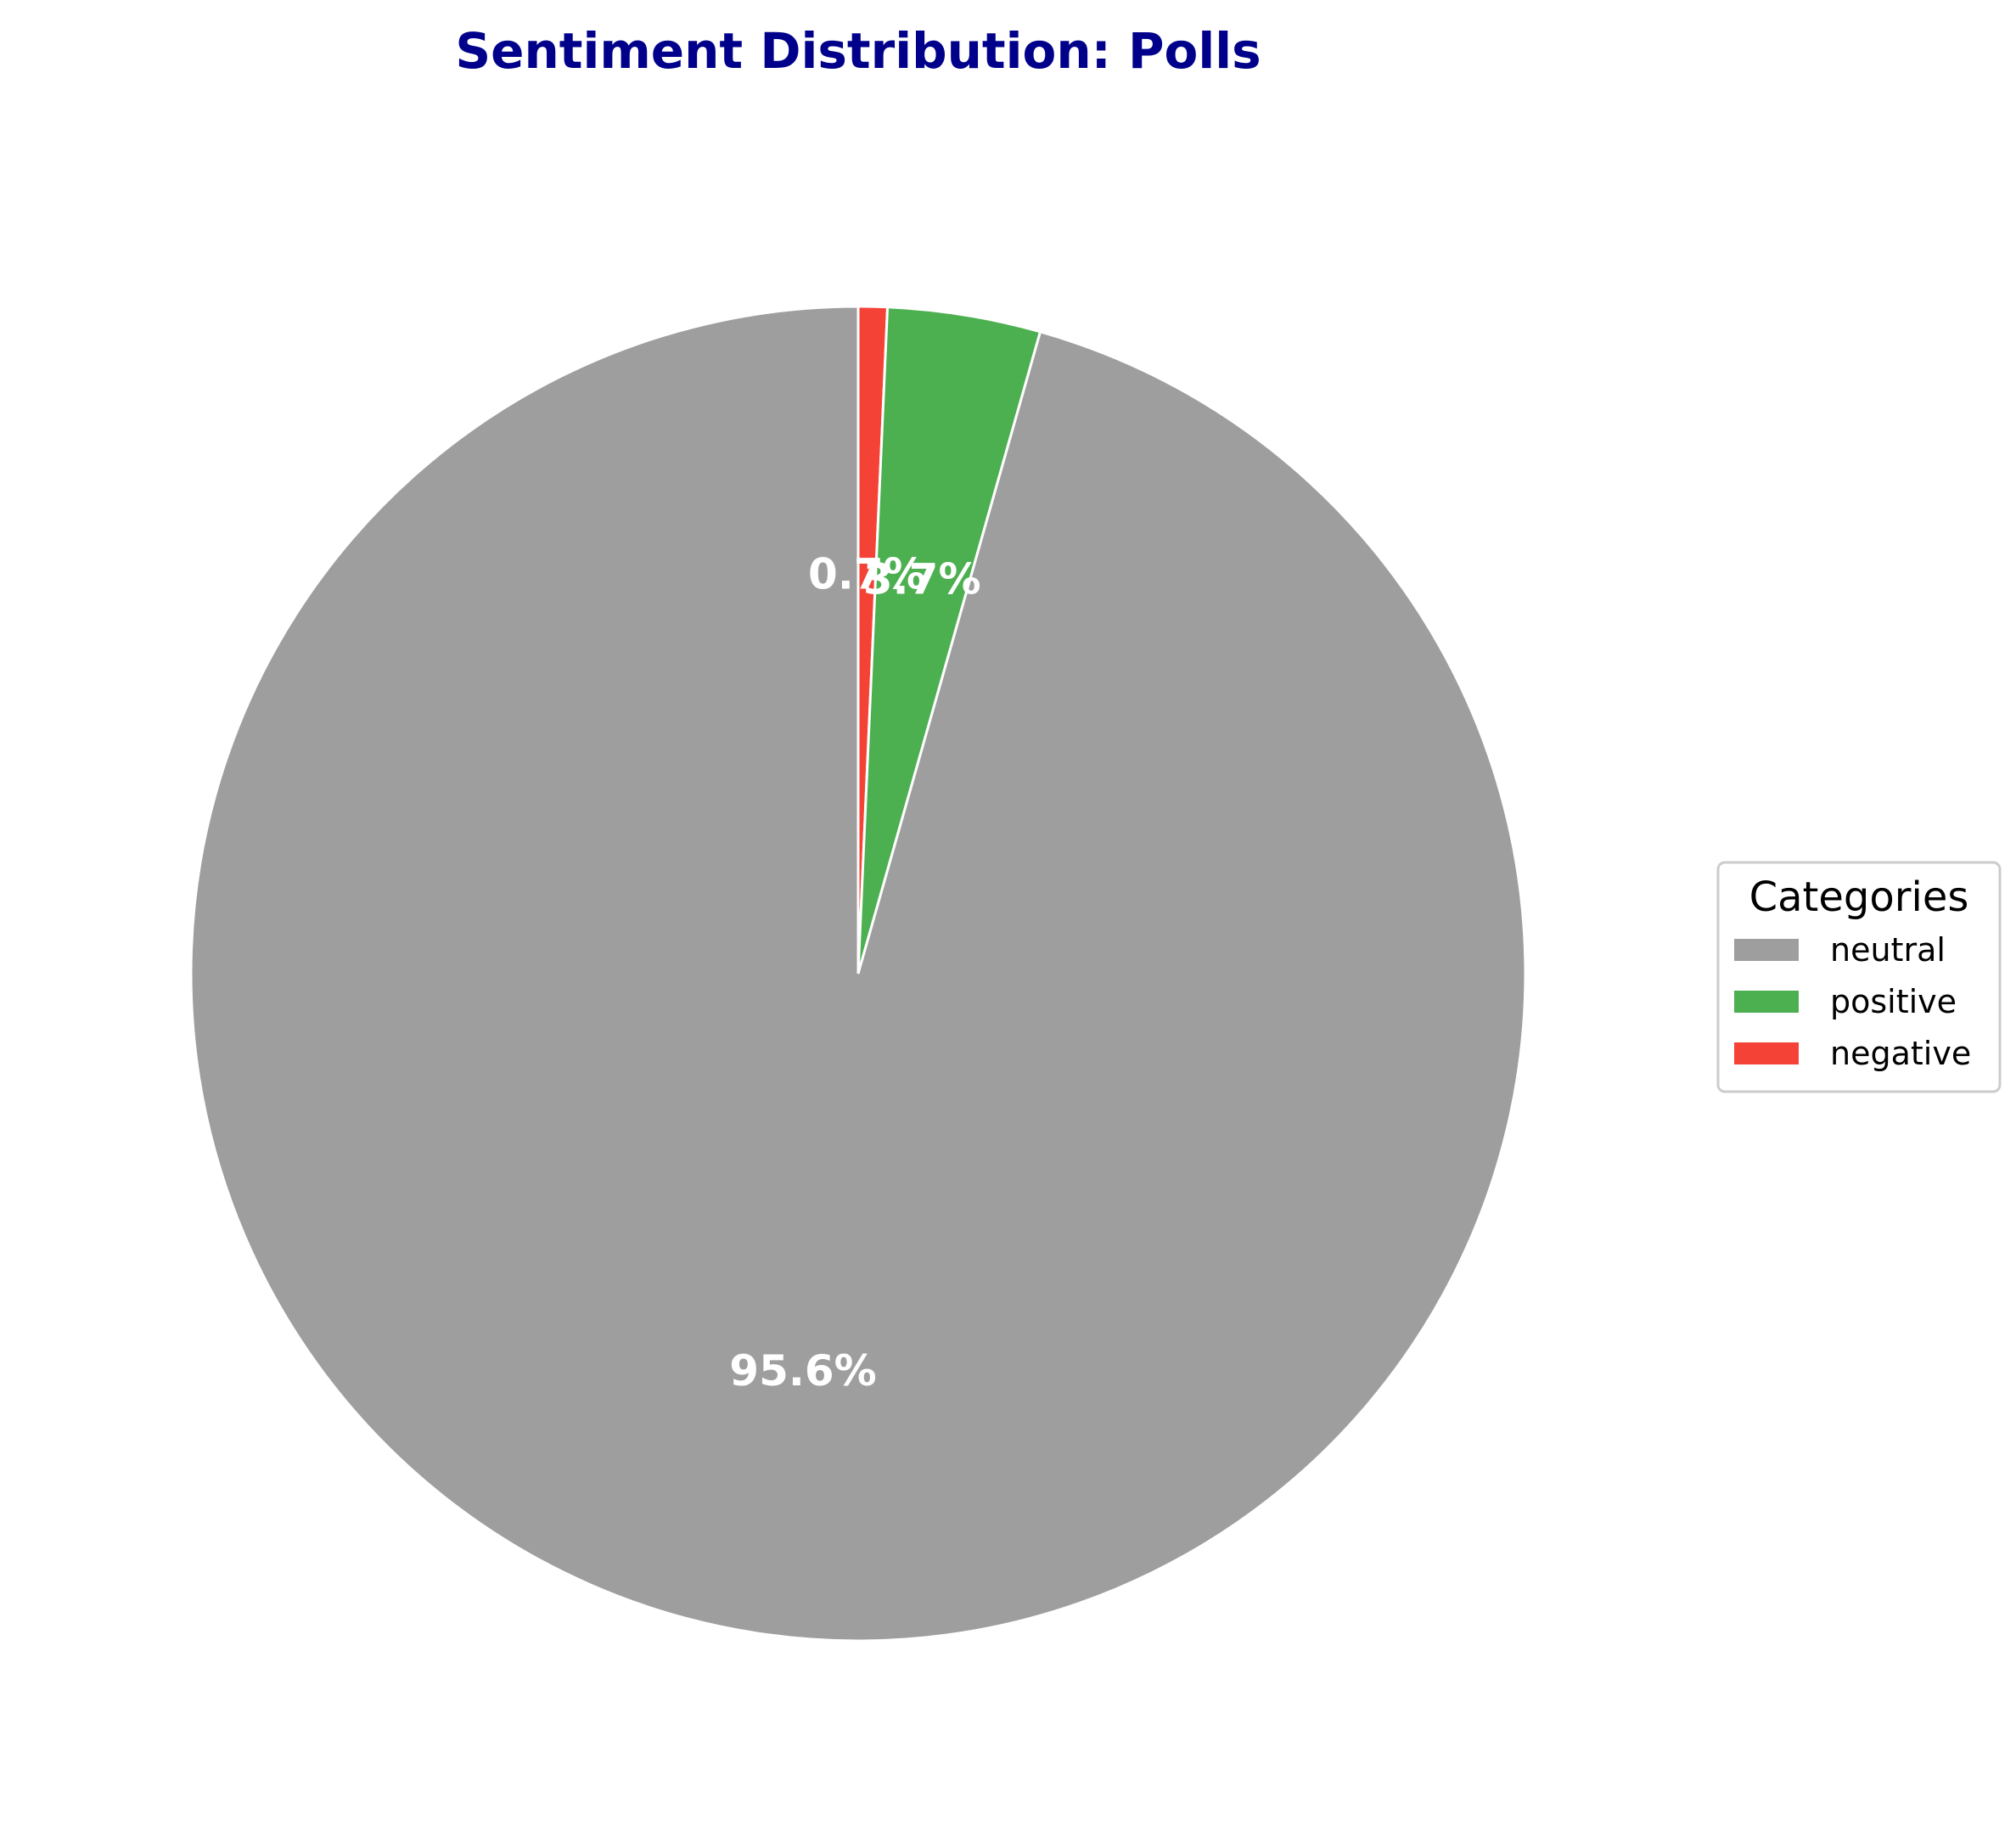 The height and width of the screenshot is (1831, 2016). Describe the element at coordinates (1888, 950) in the screenshot. I see `legend-label-neutral: neutral` at that location.